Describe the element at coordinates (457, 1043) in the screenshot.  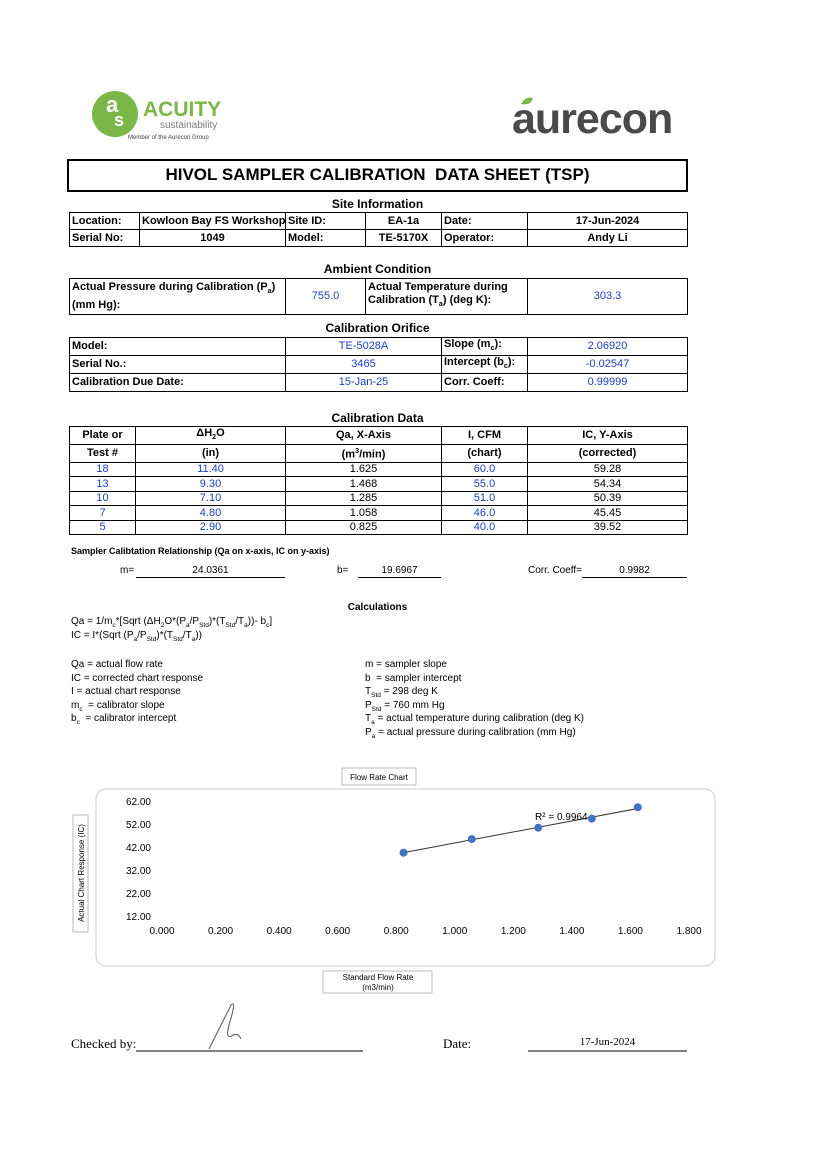
I see `date-label: Date:` at that location.